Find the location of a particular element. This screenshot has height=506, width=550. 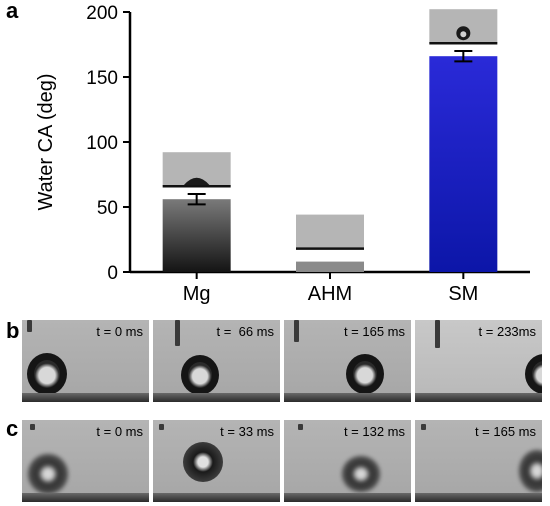

panel-label-c: c is located at coordinates (12, 428).